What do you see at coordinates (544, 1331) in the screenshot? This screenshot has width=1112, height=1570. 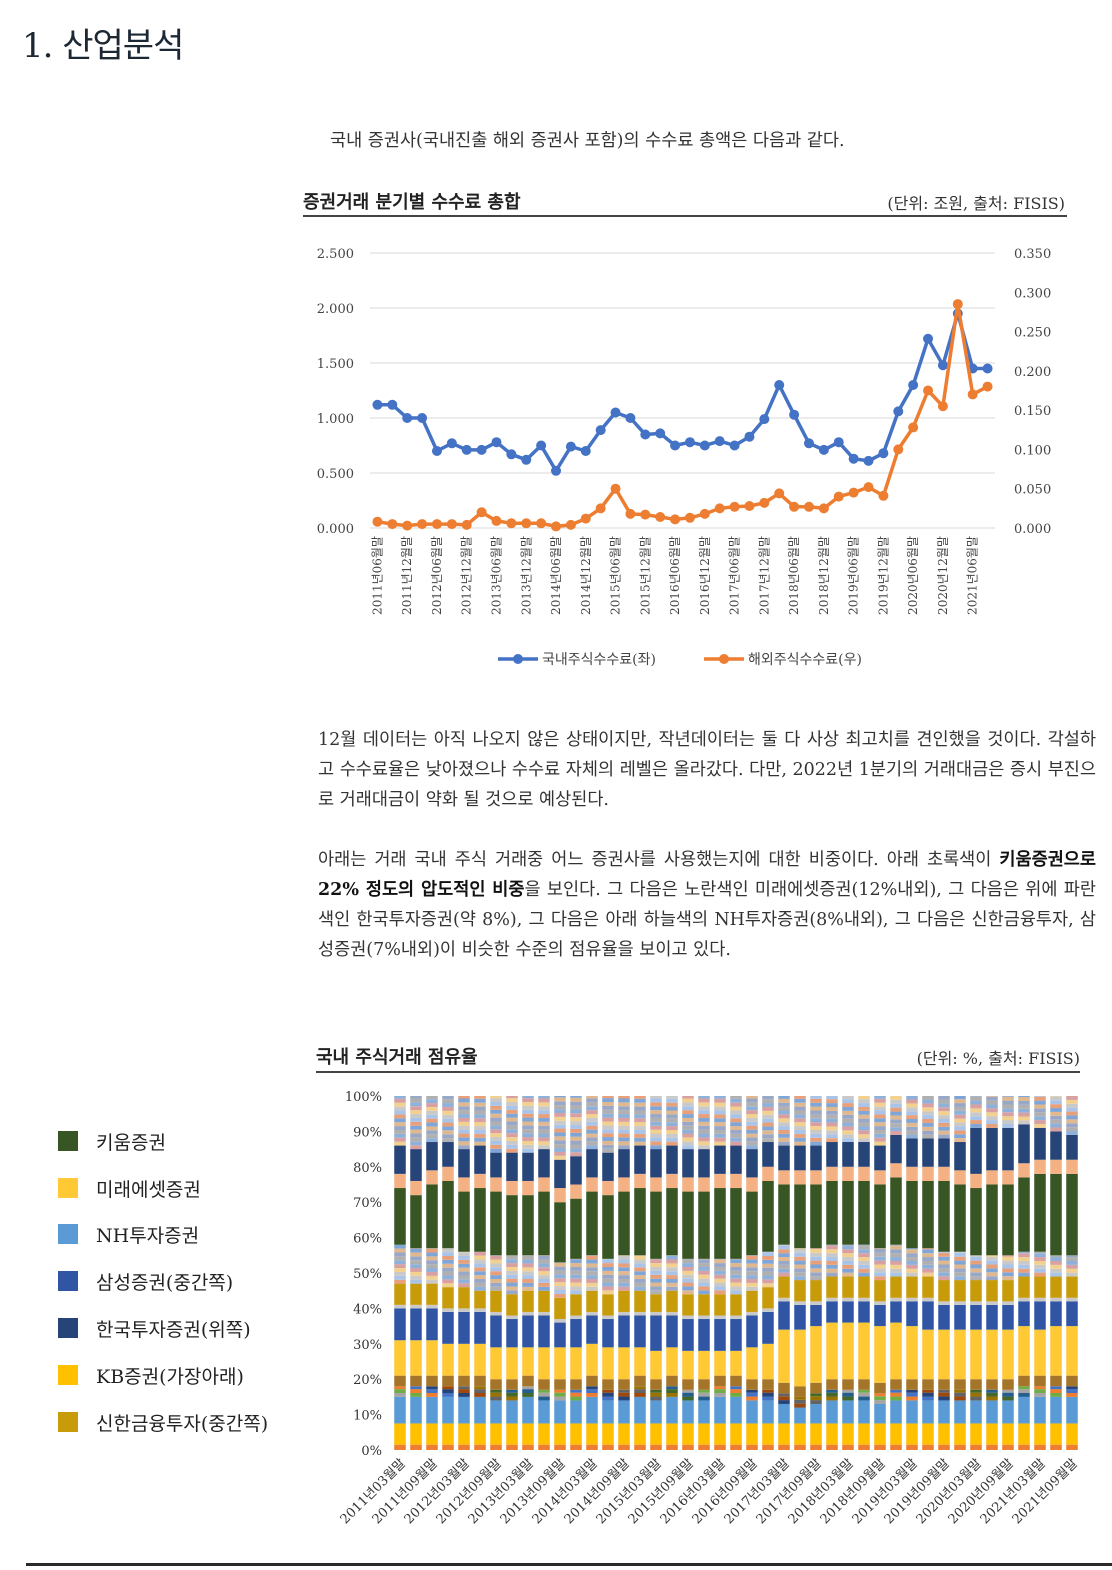 I see `bar-seg-samsung` at bounding box center [544, 1331].